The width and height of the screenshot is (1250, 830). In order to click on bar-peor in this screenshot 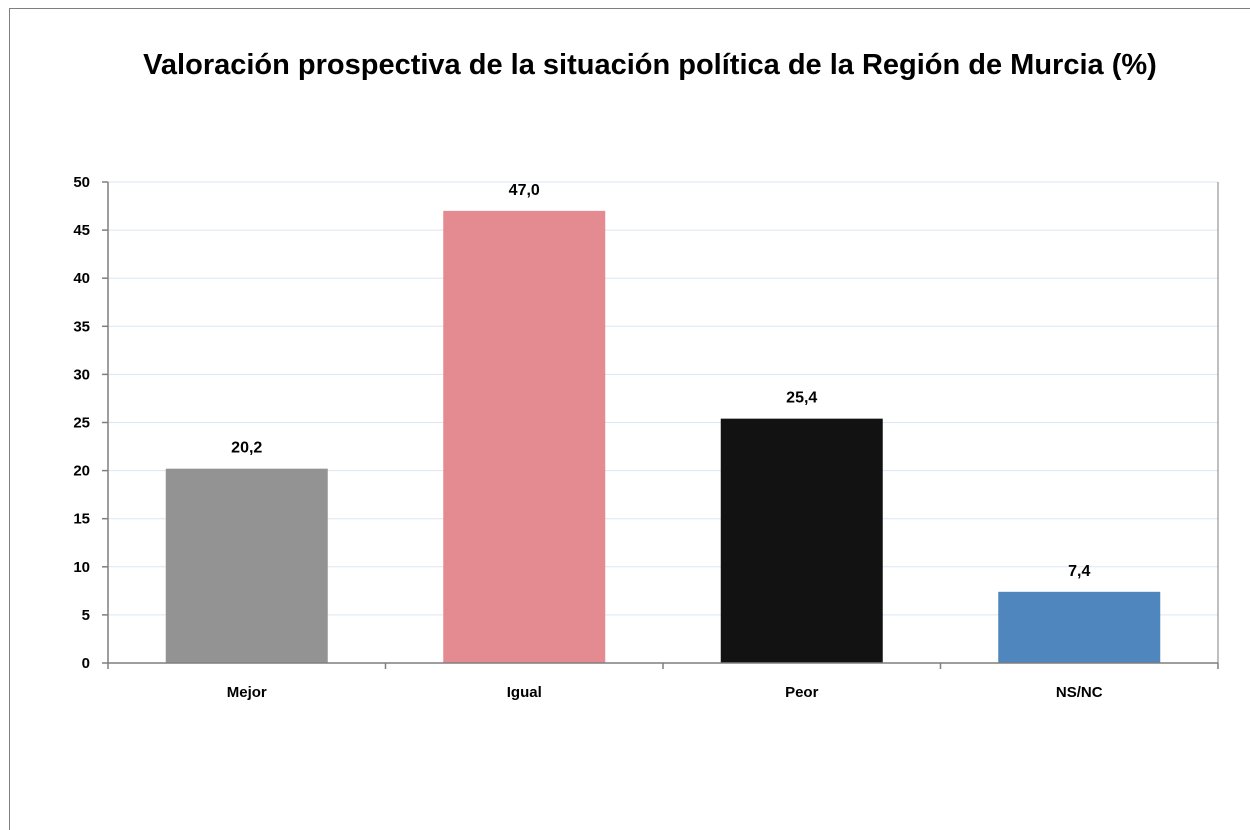, I will do `click(801, 540)`.